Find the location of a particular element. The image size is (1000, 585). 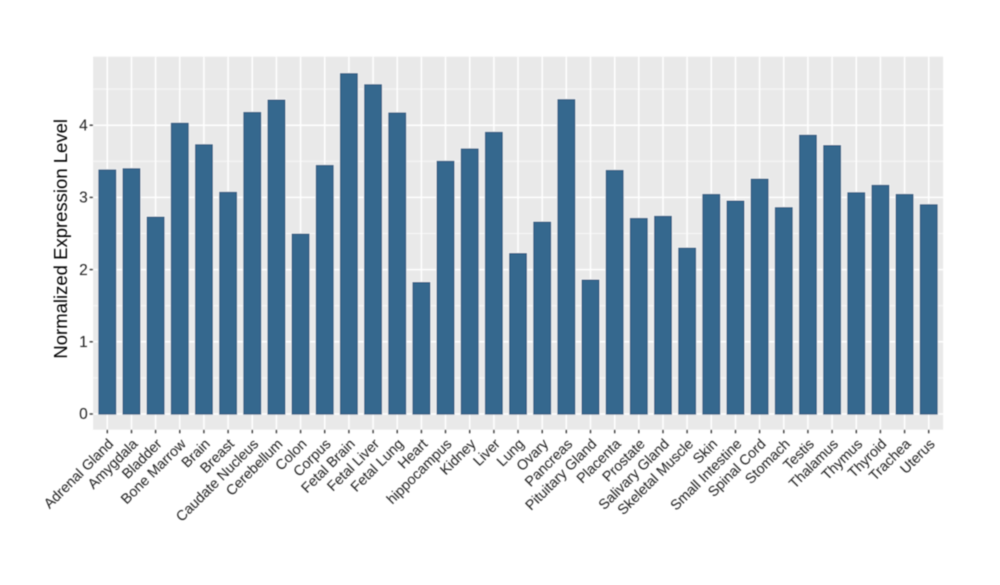

svg-text: 3 is located at coordinates (83, 198).